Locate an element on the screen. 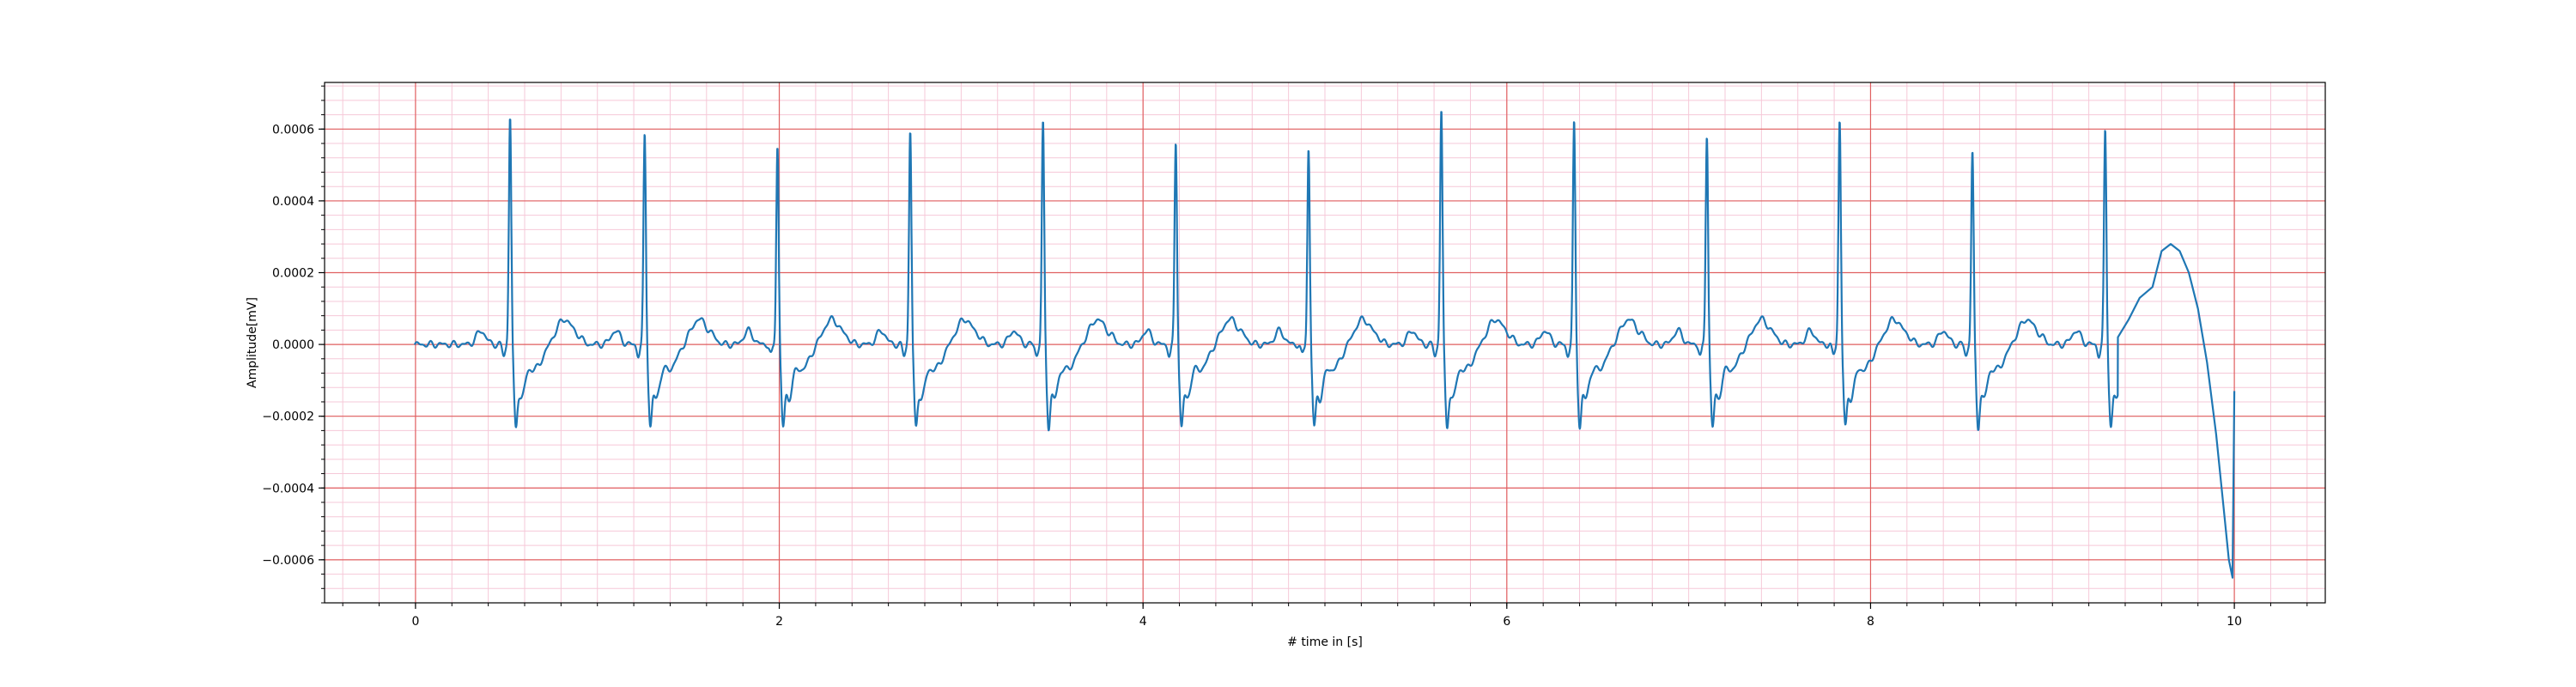 The width and height of the screenshot is (2576, 687). x-axis-label: # time in [s] is located at coordinates (1325, 642).